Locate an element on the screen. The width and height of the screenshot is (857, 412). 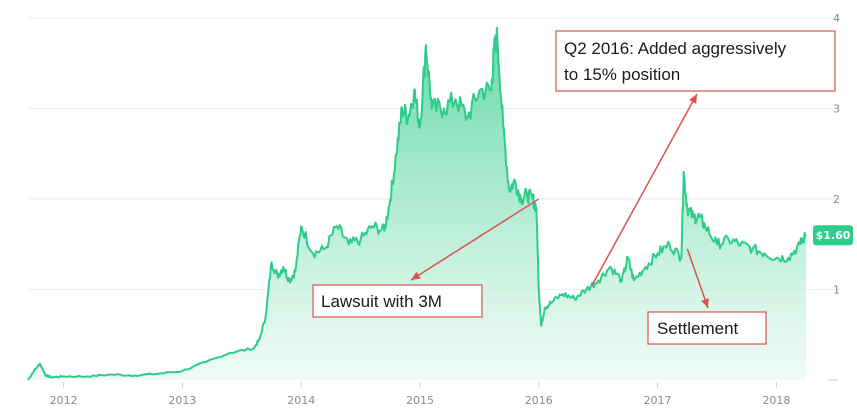
x-axis-ticks: 2012 2013 2014 2015 2016 2017 2018 is located at coordinates (420, 394).